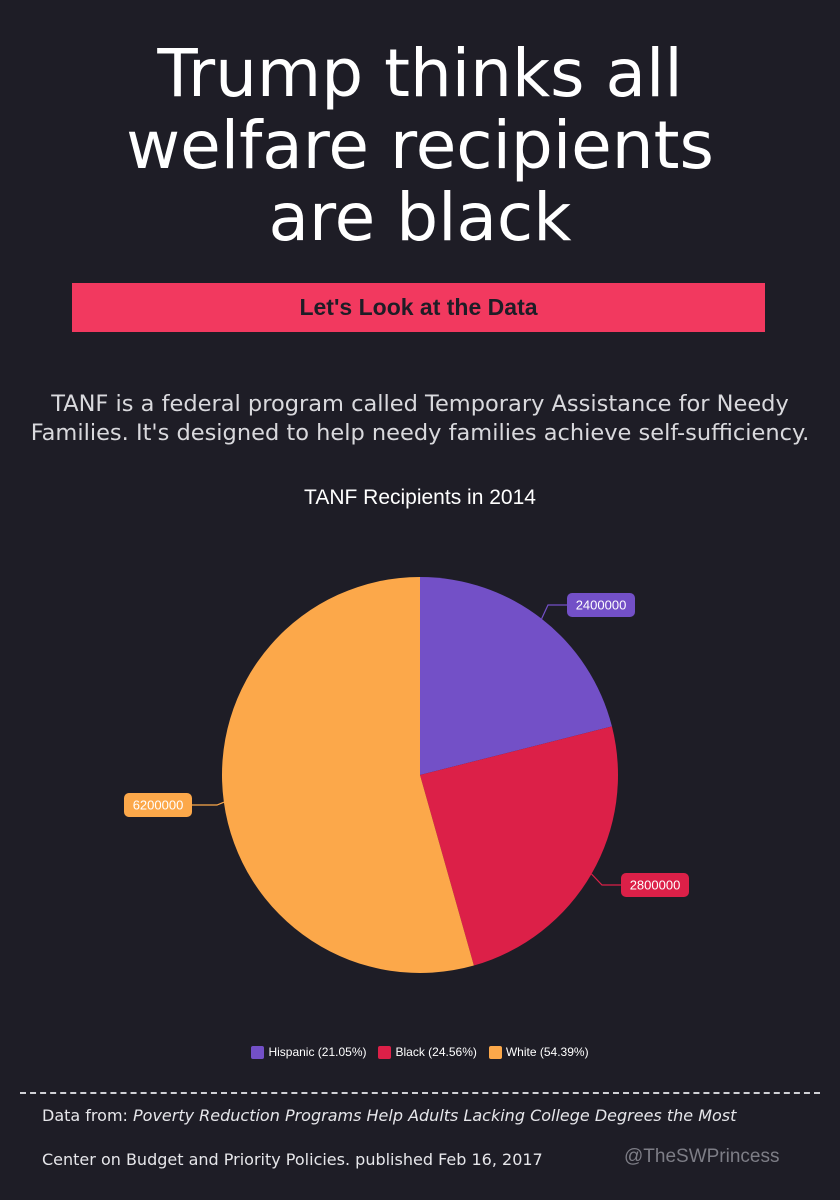  Describe the element at coordinates (208, 803) in the screenshot. I see `leader-line-white` at that location.